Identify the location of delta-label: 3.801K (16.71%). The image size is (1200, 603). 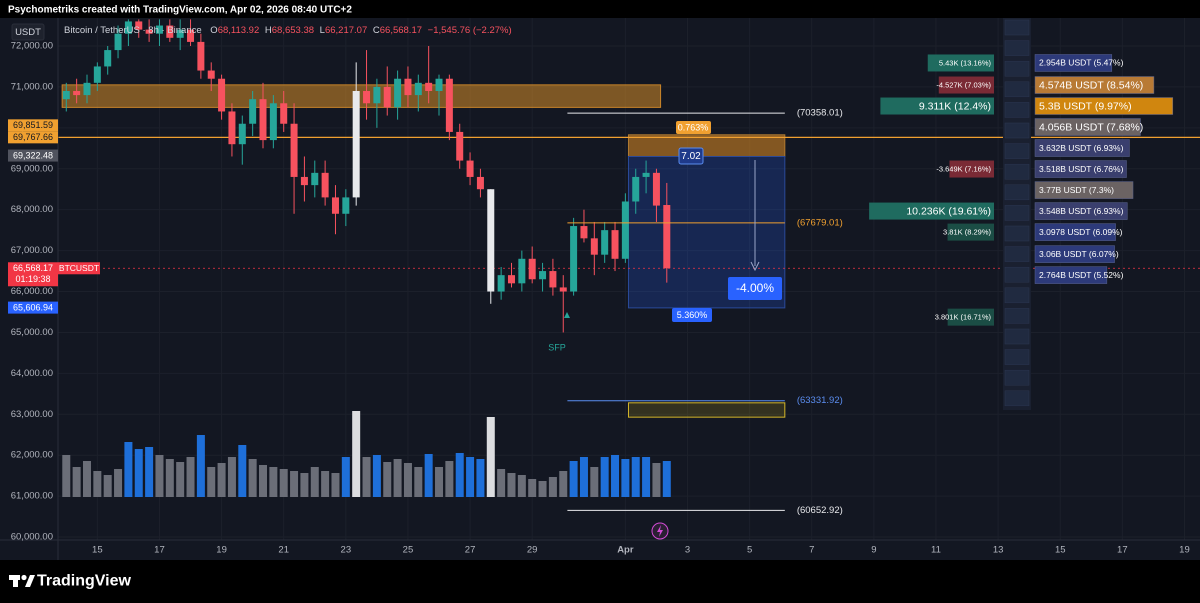
(963, 317).